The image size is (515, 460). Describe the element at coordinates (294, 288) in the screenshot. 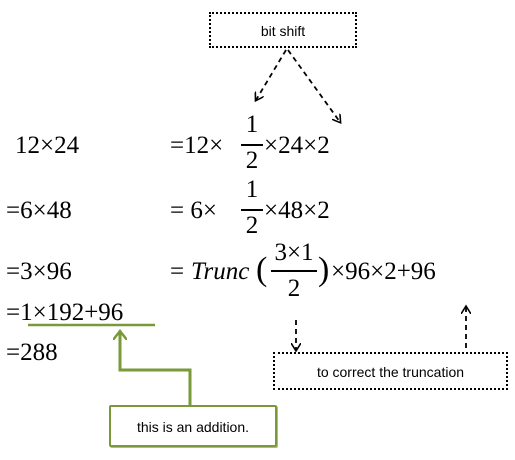

I see `right-row-3-frac-den: 2` at that location.